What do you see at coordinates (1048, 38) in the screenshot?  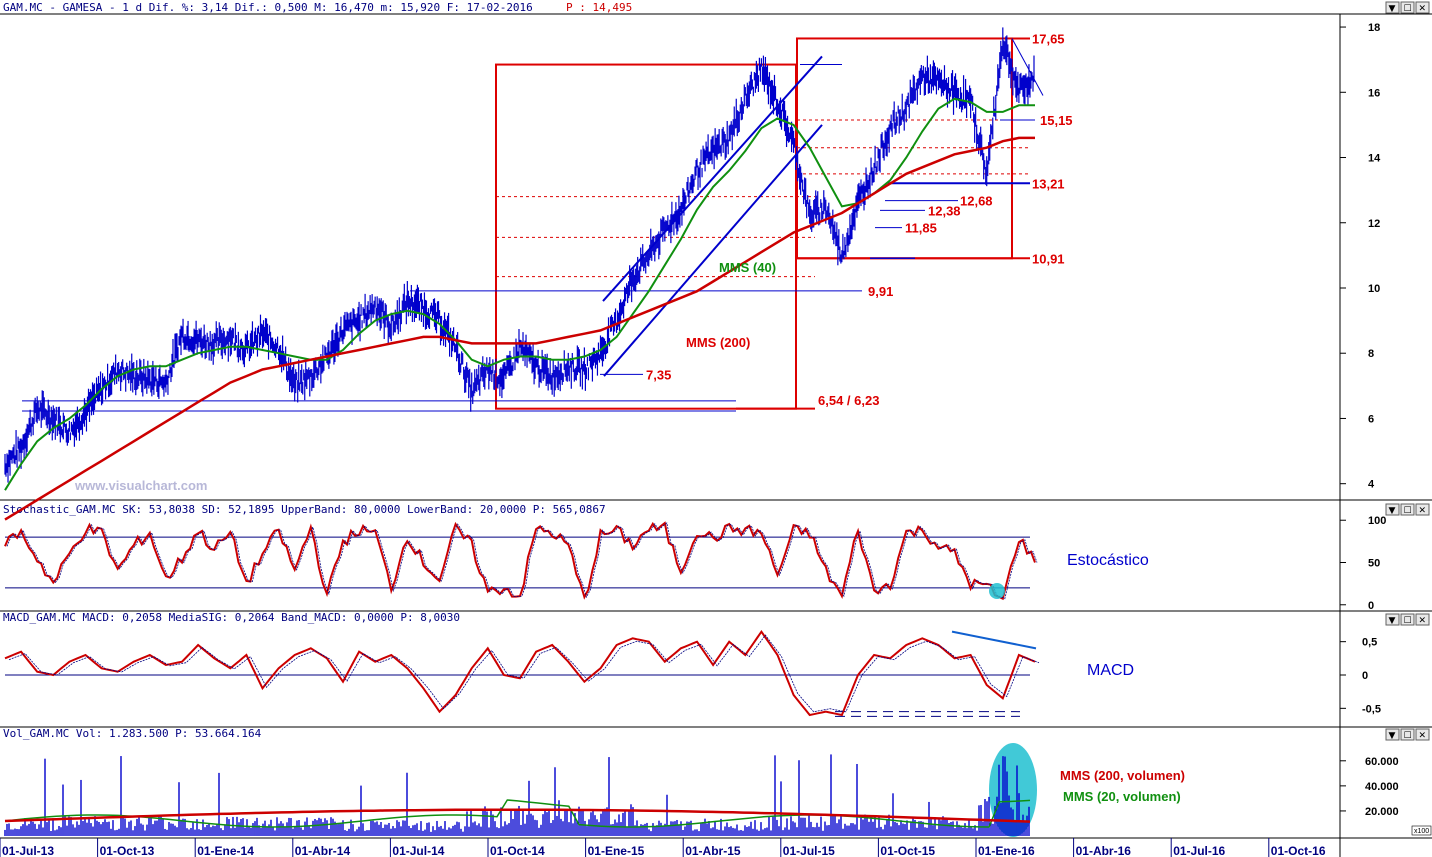 I see `price-annotation-label: 17,65` at bounding box center [1048, 38].